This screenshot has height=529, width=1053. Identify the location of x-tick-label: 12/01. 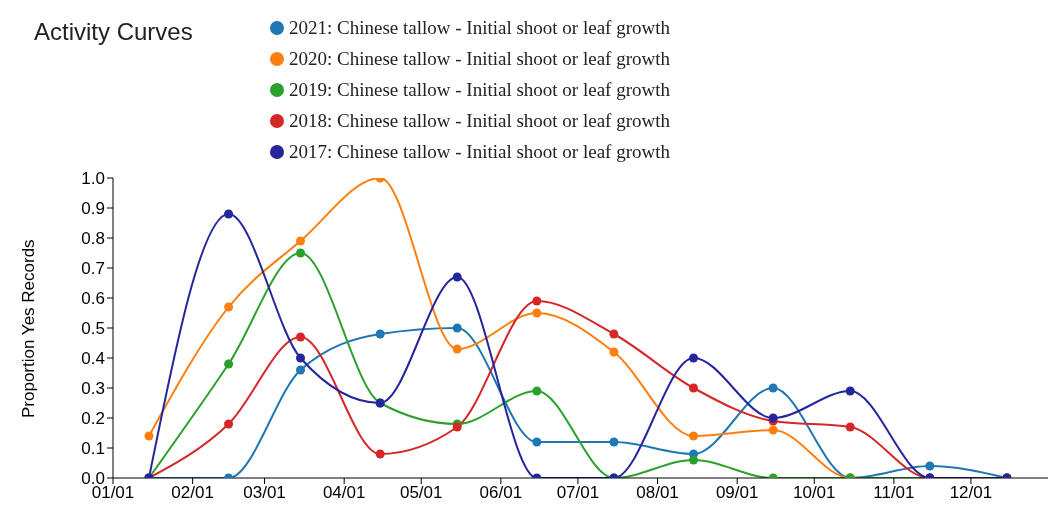
(971, 493).